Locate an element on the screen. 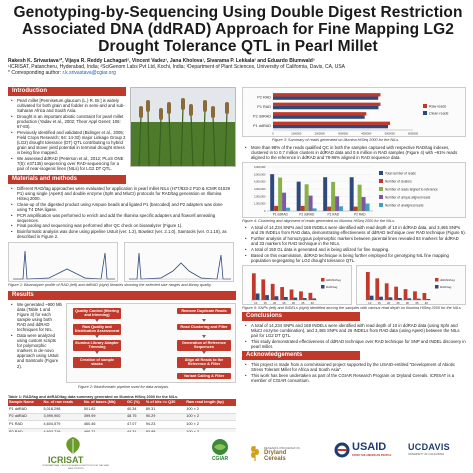 The width and height of the screenshot is (473, 473). x-tick-label: 35 is located at coordinates (303, 303).